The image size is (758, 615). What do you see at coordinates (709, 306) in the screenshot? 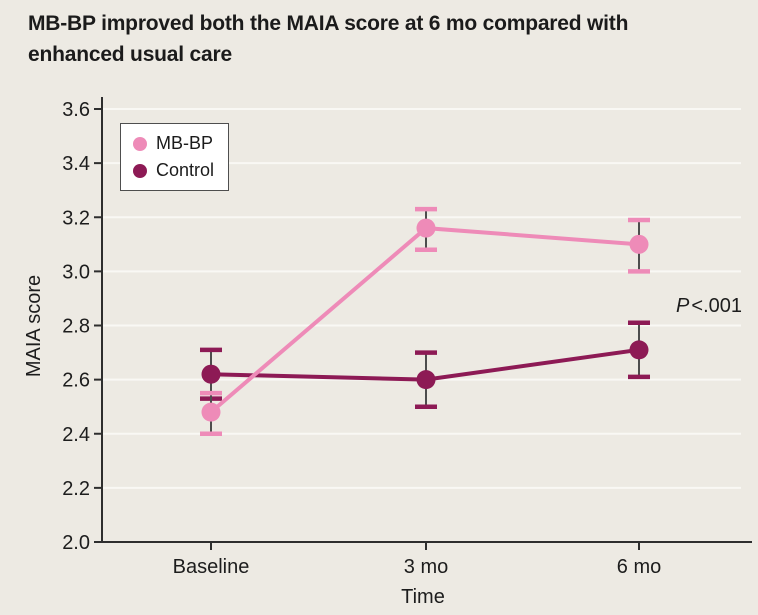
I see `p-value-annotation: P <.001` at bounding box center [709, 306].